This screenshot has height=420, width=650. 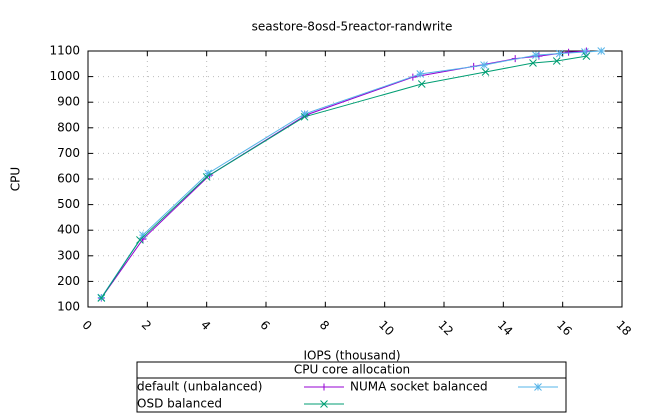 I want to click on legend-title: CPU core allocation, so click(x=352, y=370).